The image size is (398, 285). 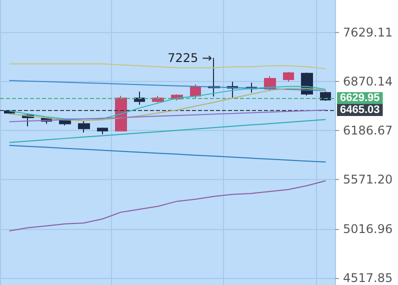 I want to click on annotation: 7225 →, so click(x=190, y=57).